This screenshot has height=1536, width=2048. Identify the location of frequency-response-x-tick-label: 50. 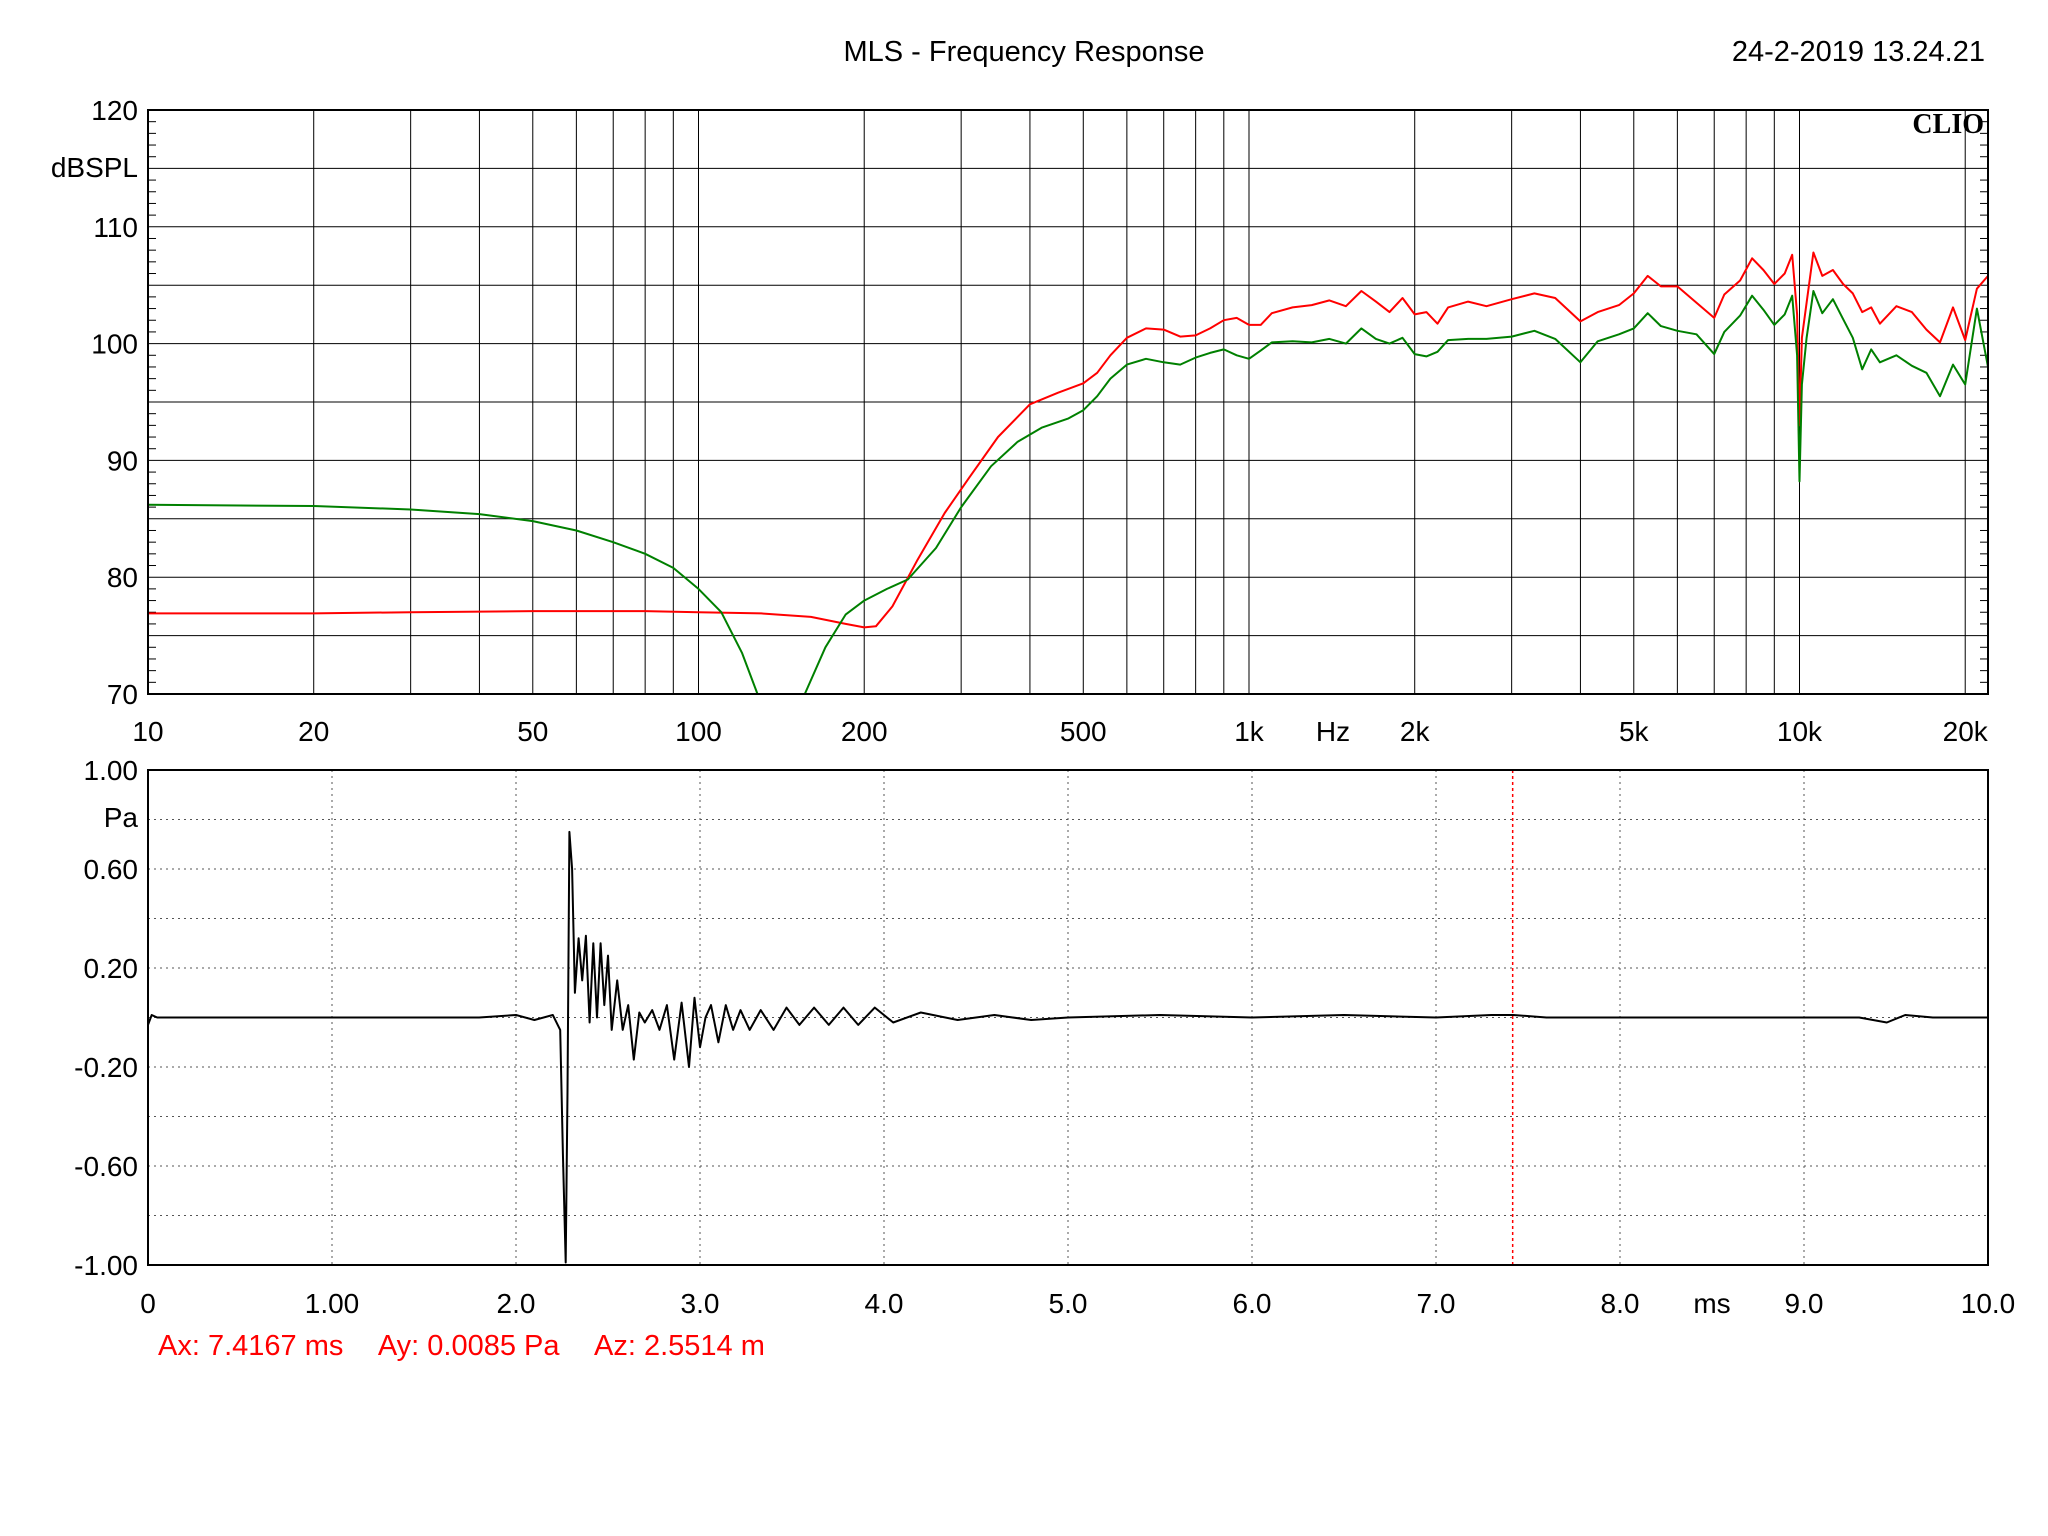
(532, 731).